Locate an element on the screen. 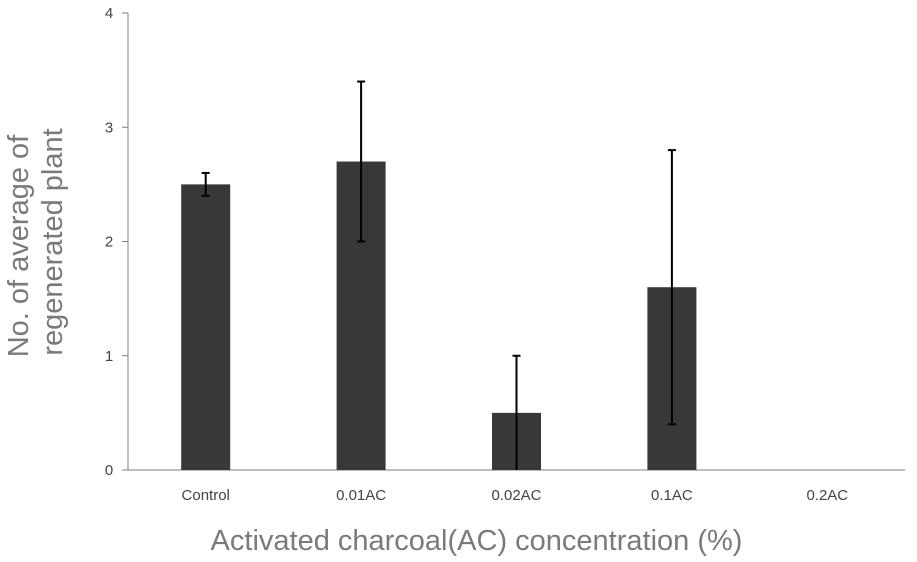 Image resolution: width=917 pixels, height=562 pixels. x-tick-label-0.2AC: 0.2AC is located at coordinates (827, 495).